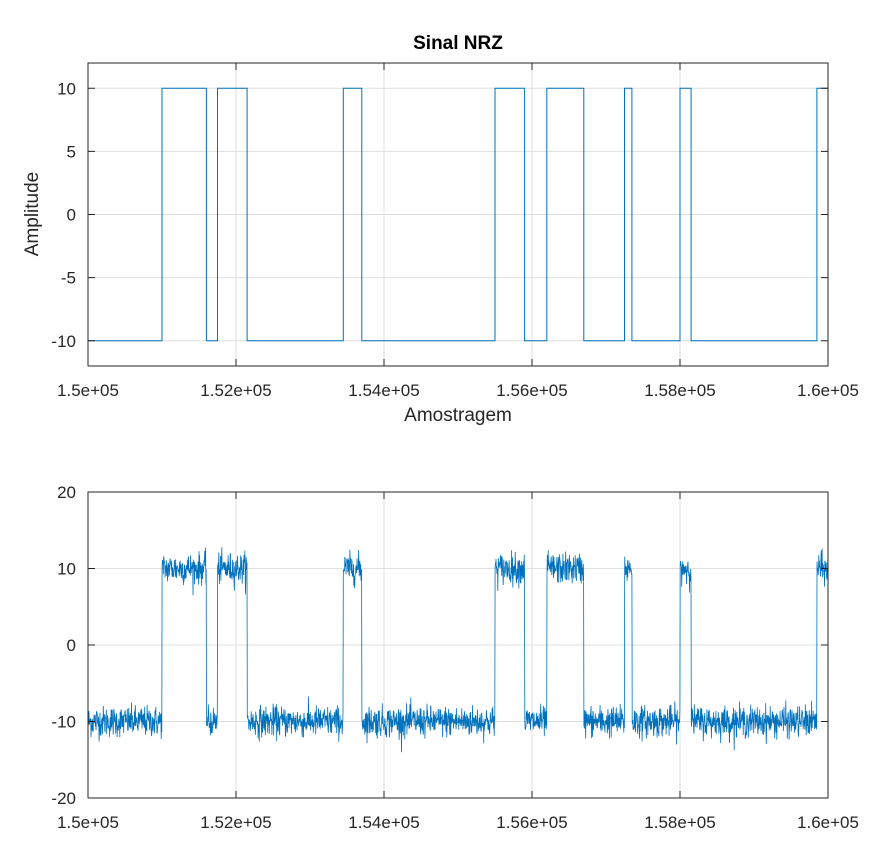  Describe the element at coordinates (63, 798) in the screenshot. I see `bottom-y-tick-label: -20` at that location.